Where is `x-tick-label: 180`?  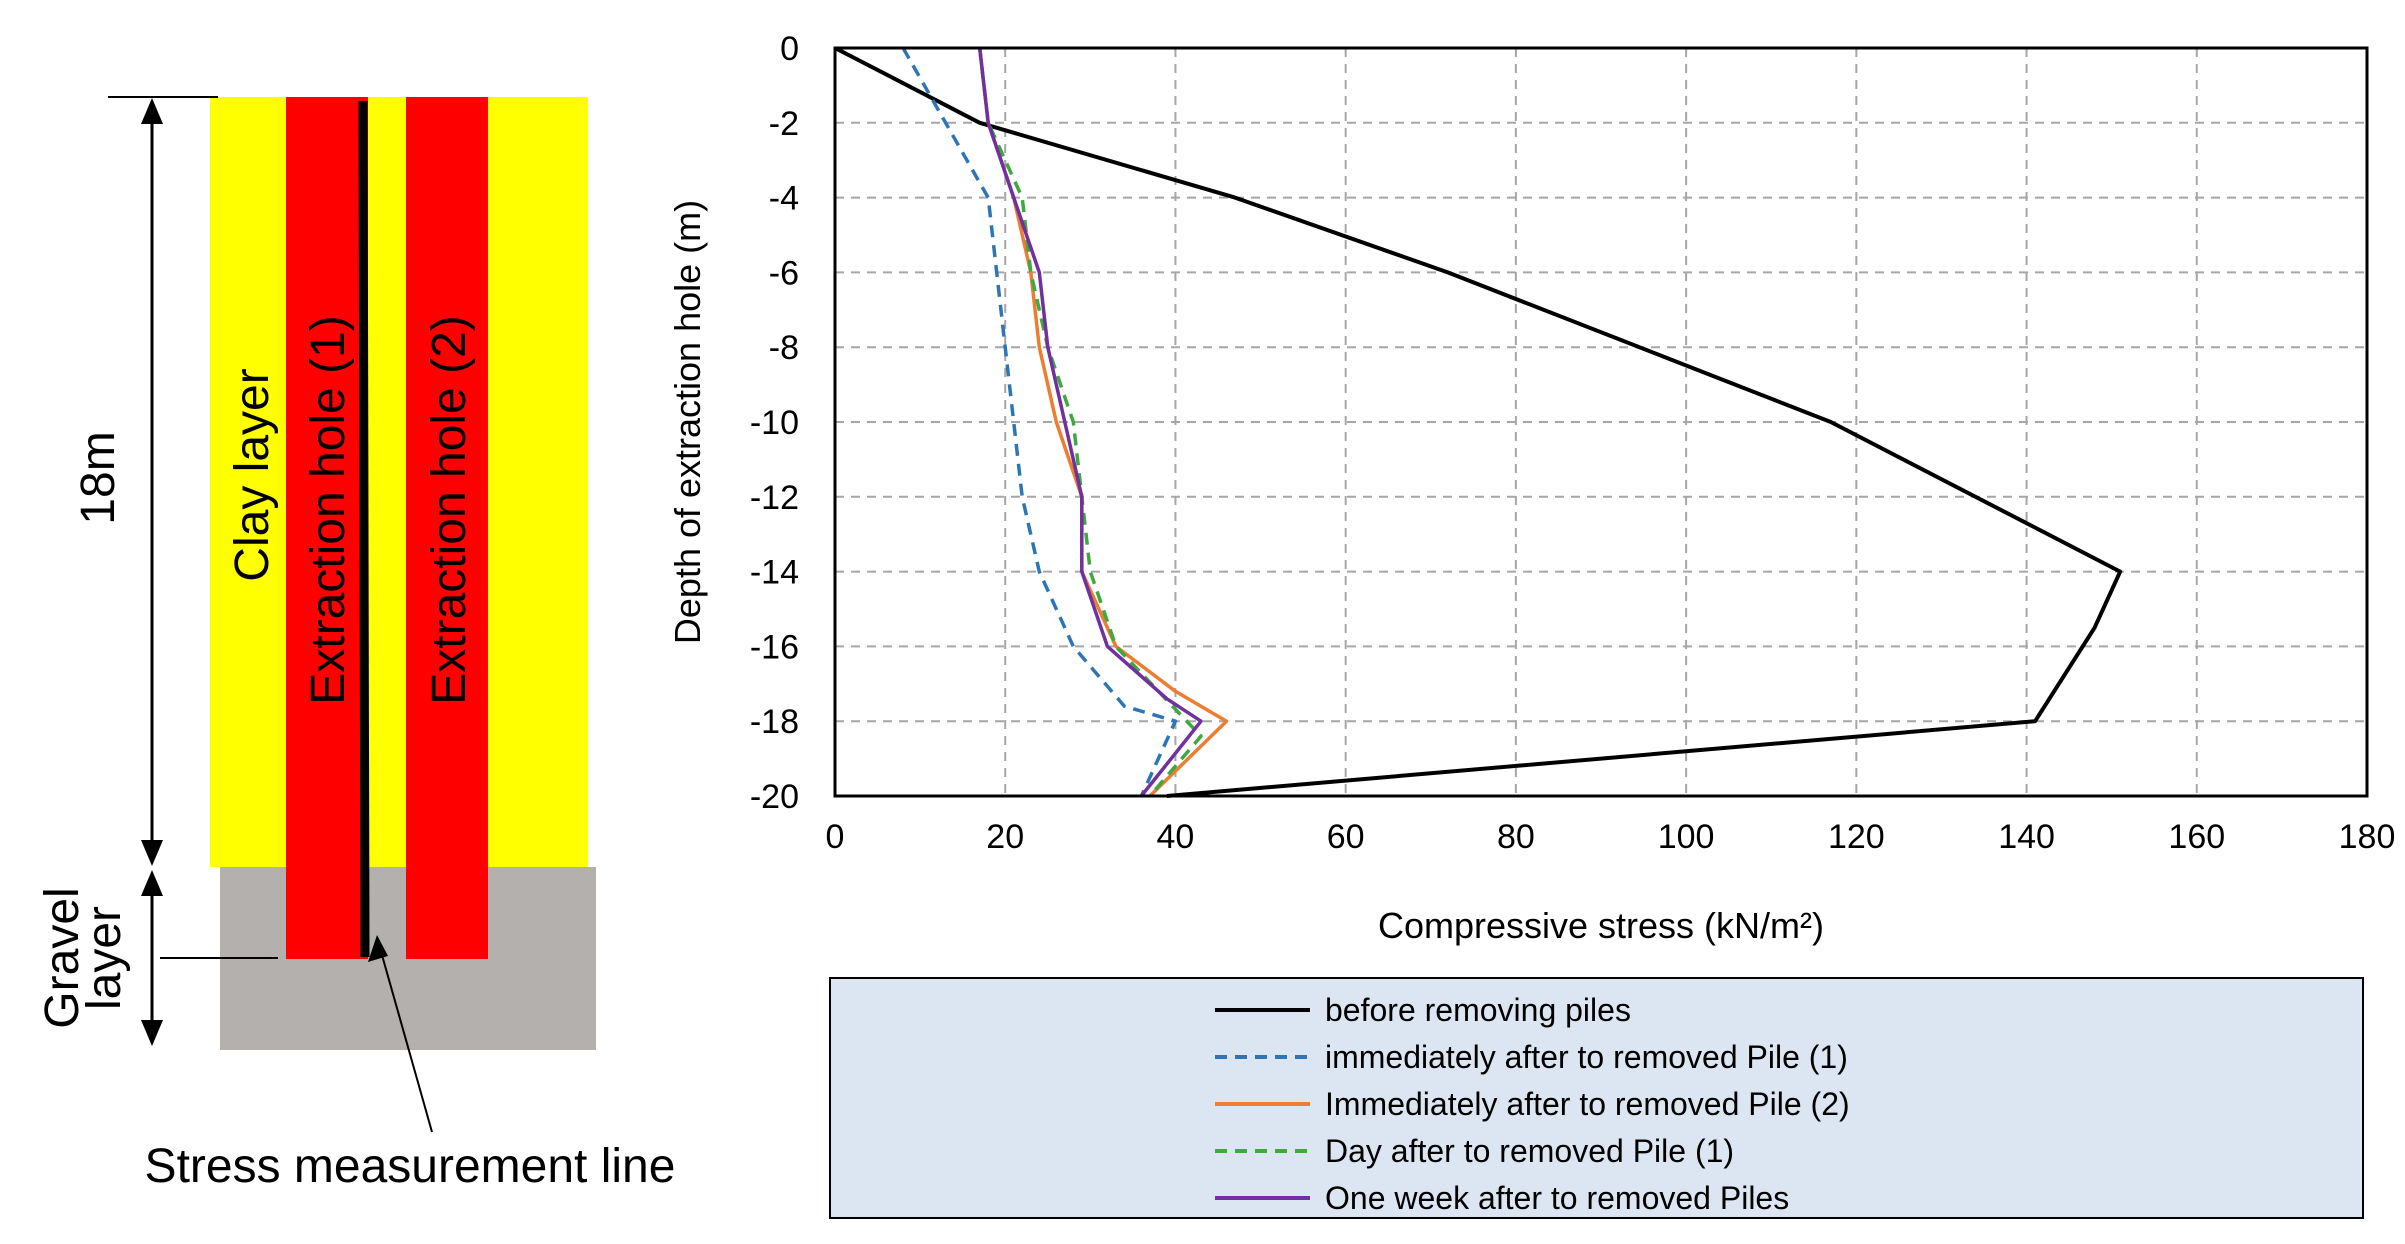 x-tick-label: 180 is located at coordinates (2367, 837).